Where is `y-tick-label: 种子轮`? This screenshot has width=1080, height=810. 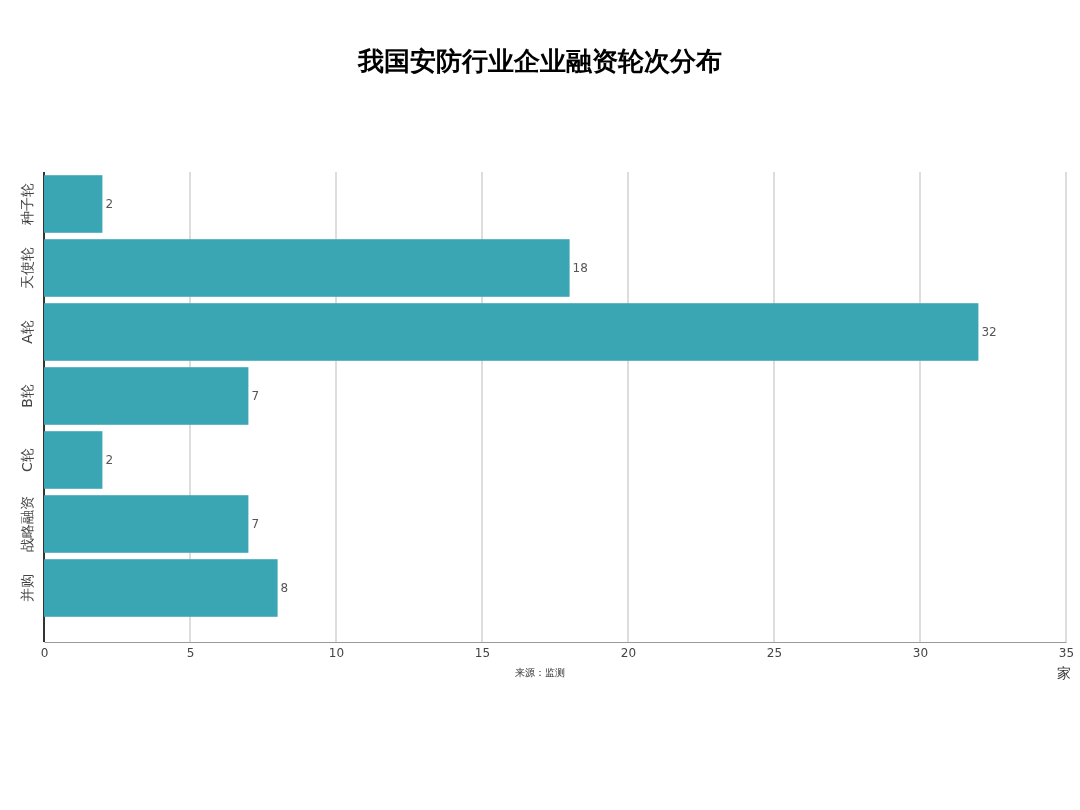
y-tick-label: 种子轮 is located at coordinates (27, 204).